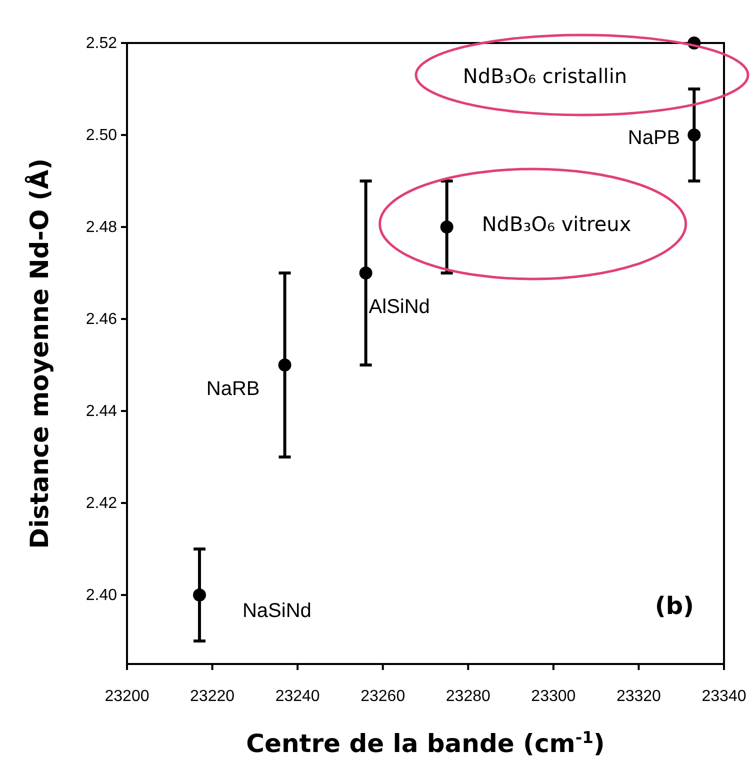  Describe the element at coordinates (102, 411) in the screenshot. I see `y-tick-label: 2.44` at that location.